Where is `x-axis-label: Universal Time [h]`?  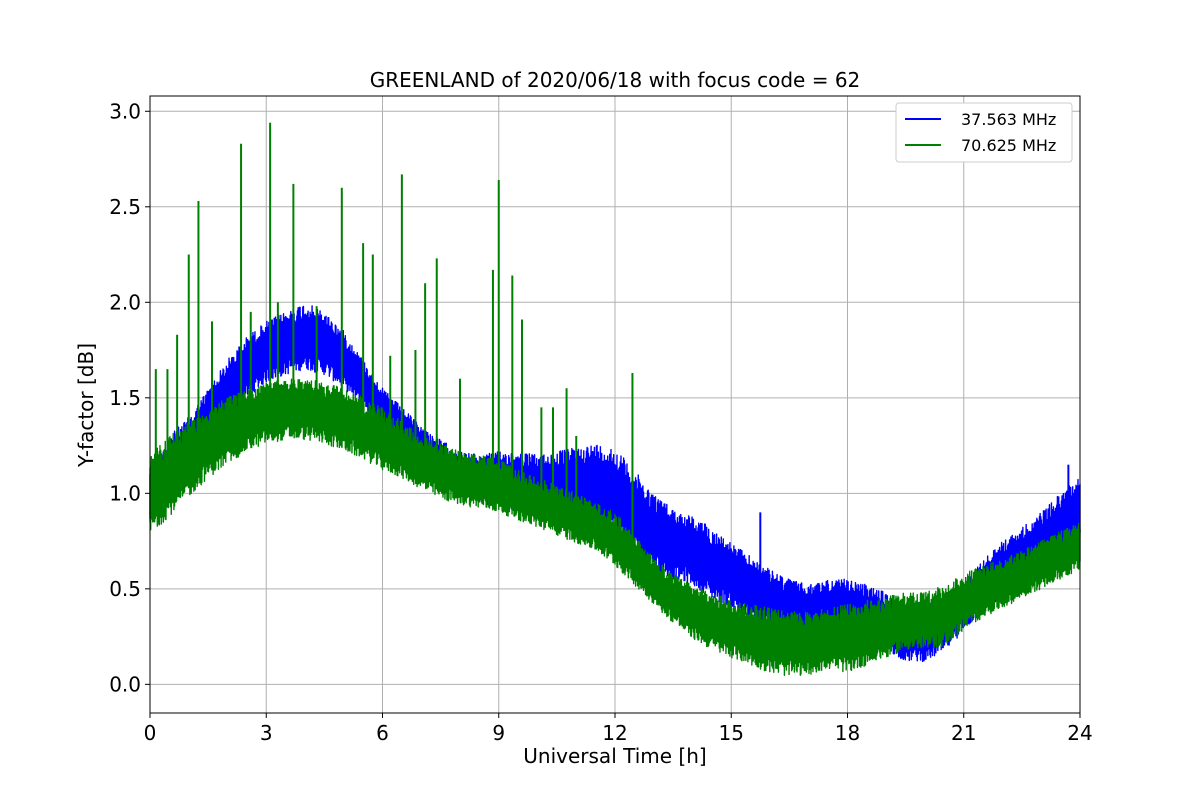
x-axis-label: Universal Time [h] is located at coordinates (614, 756).